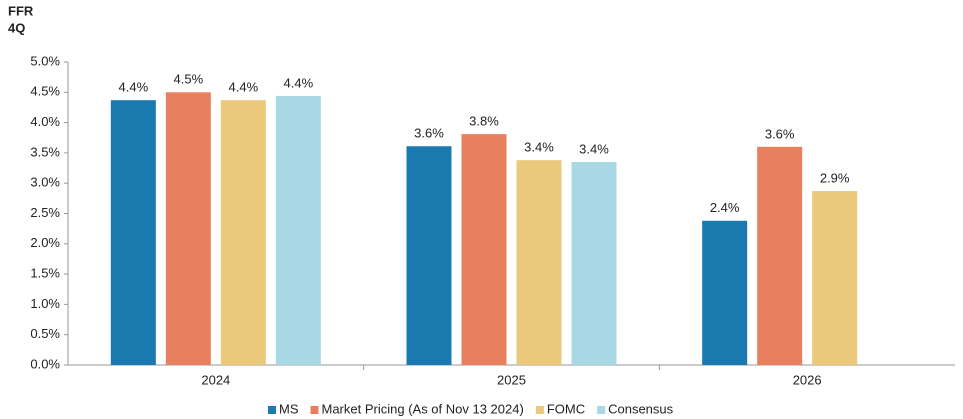 This screenshot has width=963, height=419. Describe the element at coordinates (289, 408) in the screenshot. I see `legend-label: MS` at that location.